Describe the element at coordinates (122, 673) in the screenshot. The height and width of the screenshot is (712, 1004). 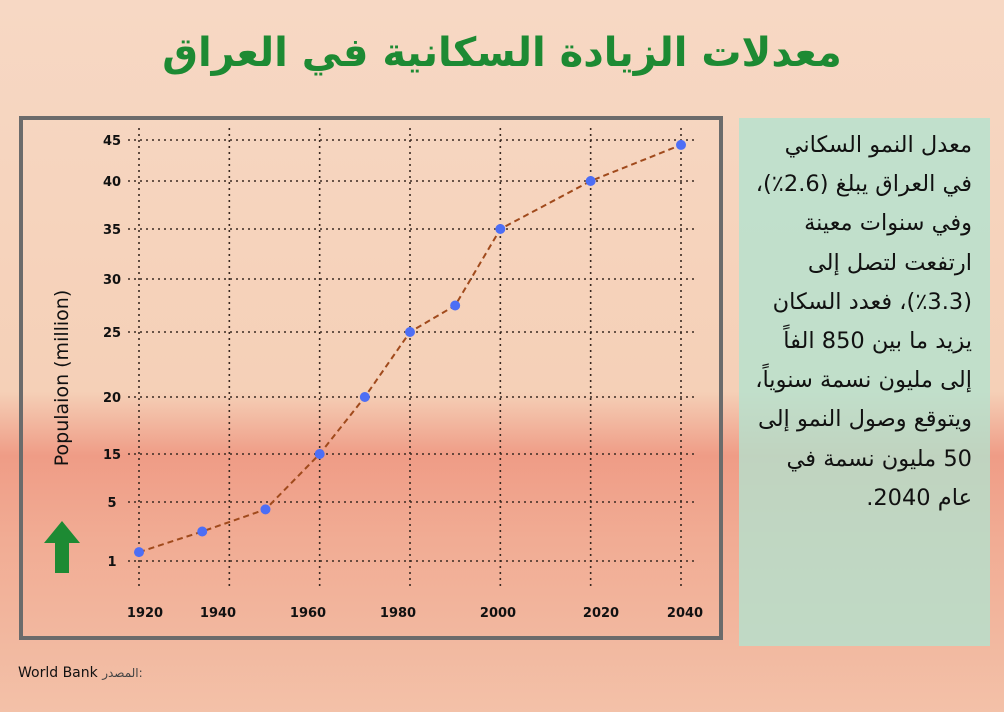
I see `source-label: المصدر:` at that location.